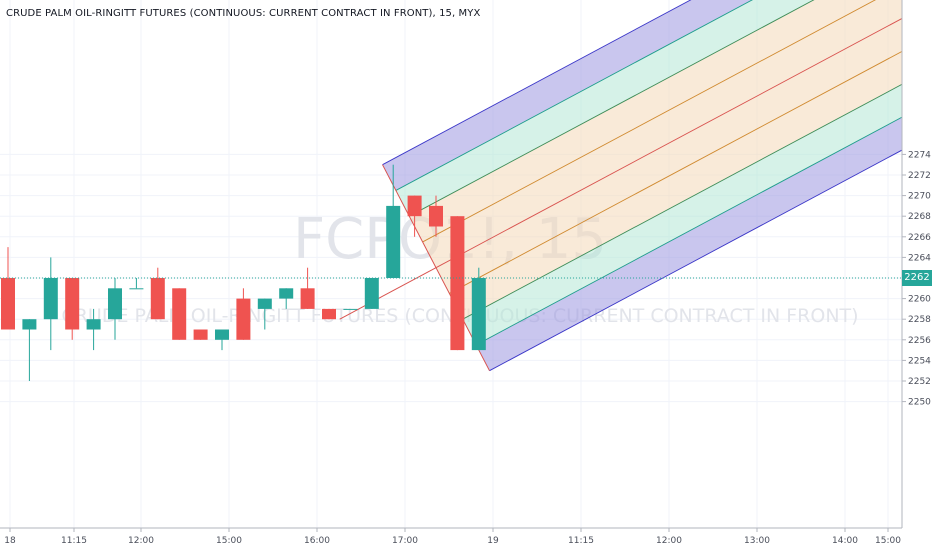 The width and height of the screenshot is (932, 550). I want to click on time-tick-label: 16:00, so click(317, 541).